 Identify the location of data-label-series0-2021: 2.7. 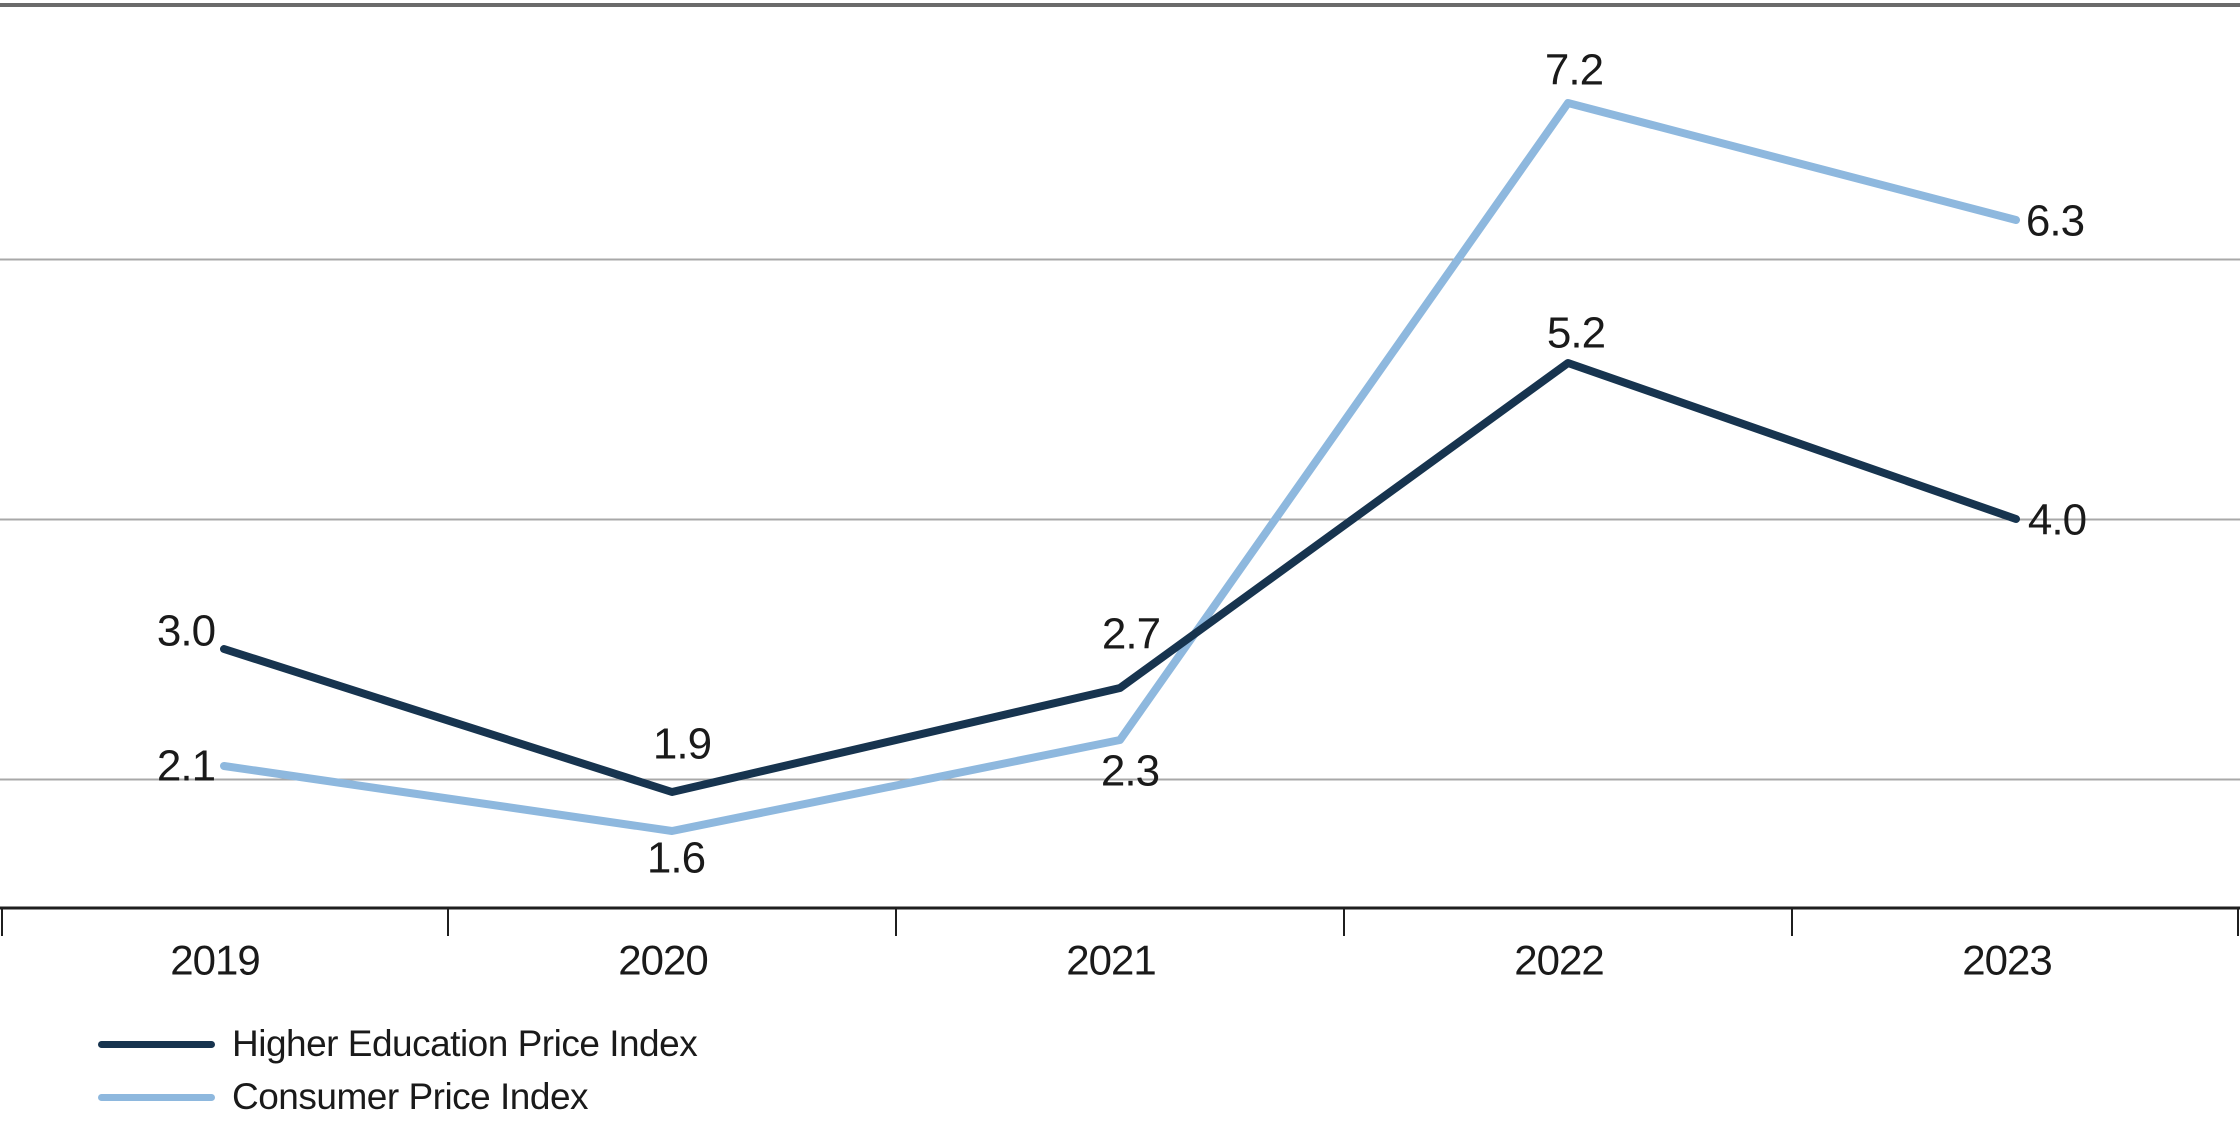
(1131, 634).